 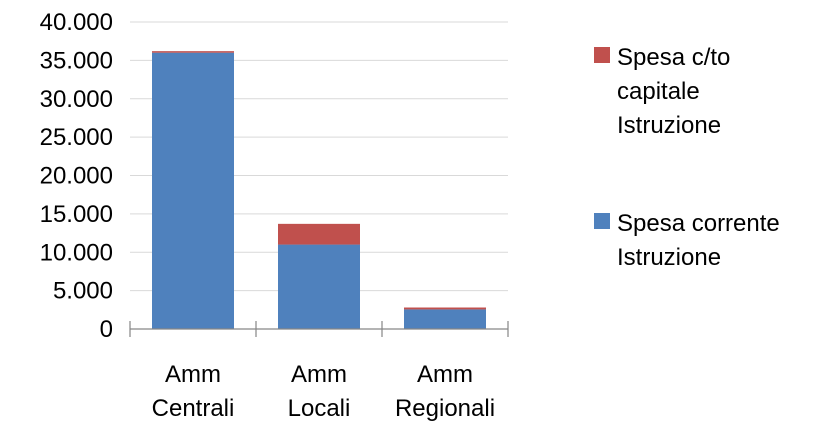 I want to click on y-tick-label: 35.000, so click(x=76, y=60).